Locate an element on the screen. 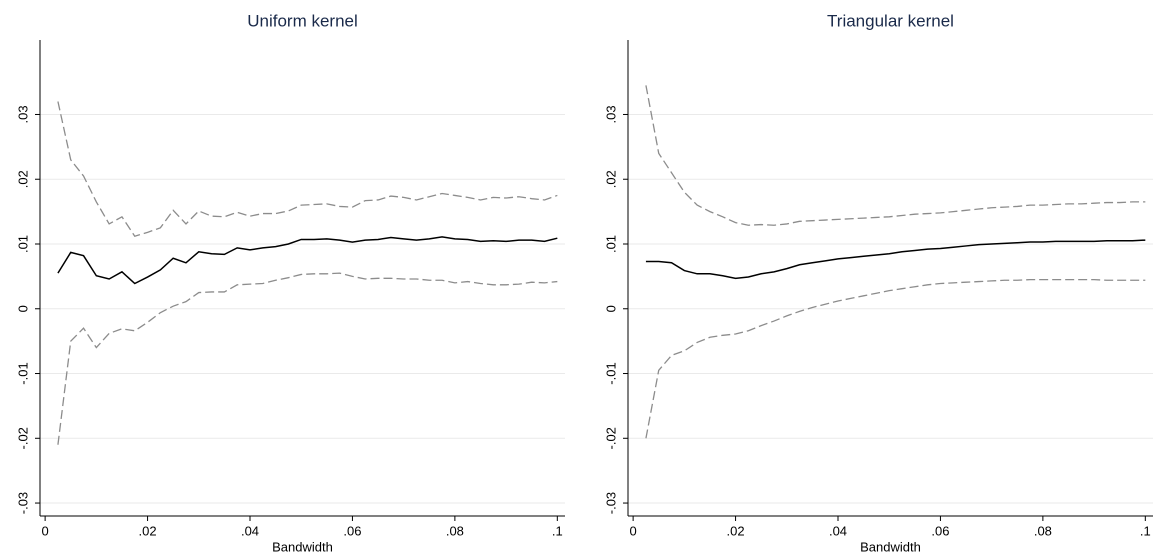 Image resolution: width=1158 pixels, height=557 pixels. chart-title: Triangular kernel is located at coordinates (890, 20).